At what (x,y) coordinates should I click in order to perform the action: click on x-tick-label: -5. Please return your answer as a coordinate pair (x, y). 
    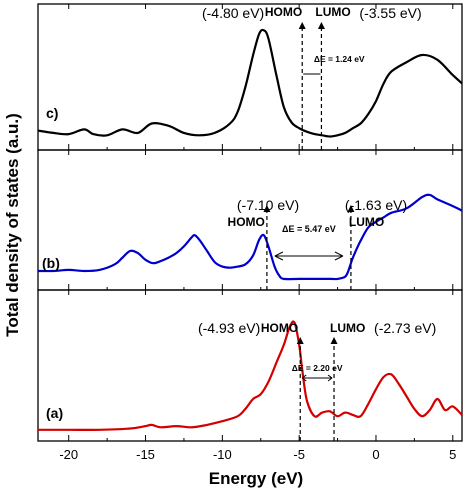
    Looking at the image, I should click on (299, 454).